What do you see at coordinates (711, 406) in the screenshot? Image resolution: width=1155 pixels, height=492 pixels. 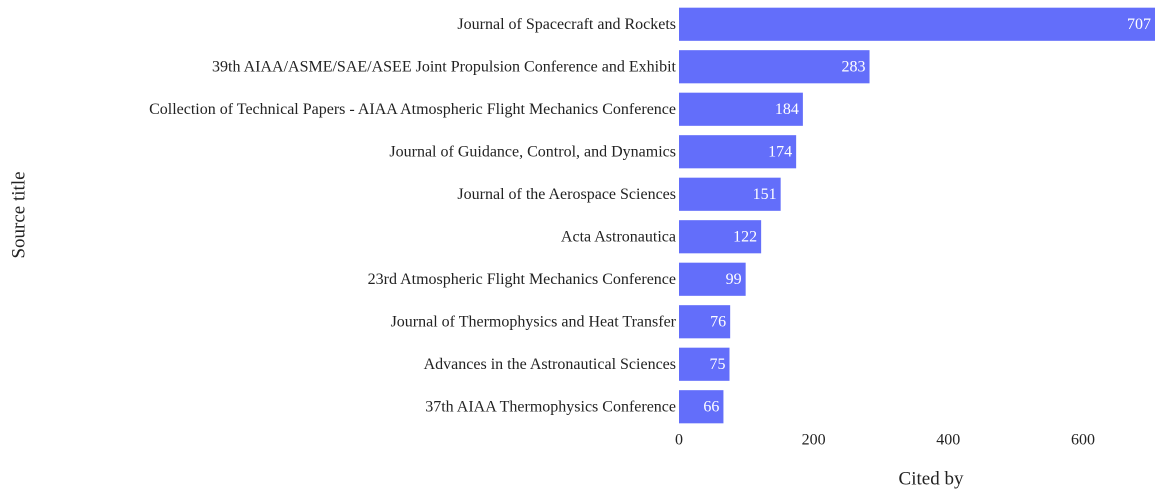 I see `value-label: 66` at bounding box center [711, 406].